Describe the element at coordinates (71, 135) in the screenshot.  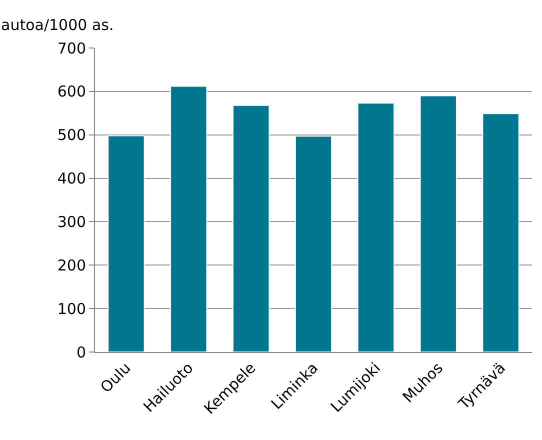
I see `y-tick-label: 500` at that location.